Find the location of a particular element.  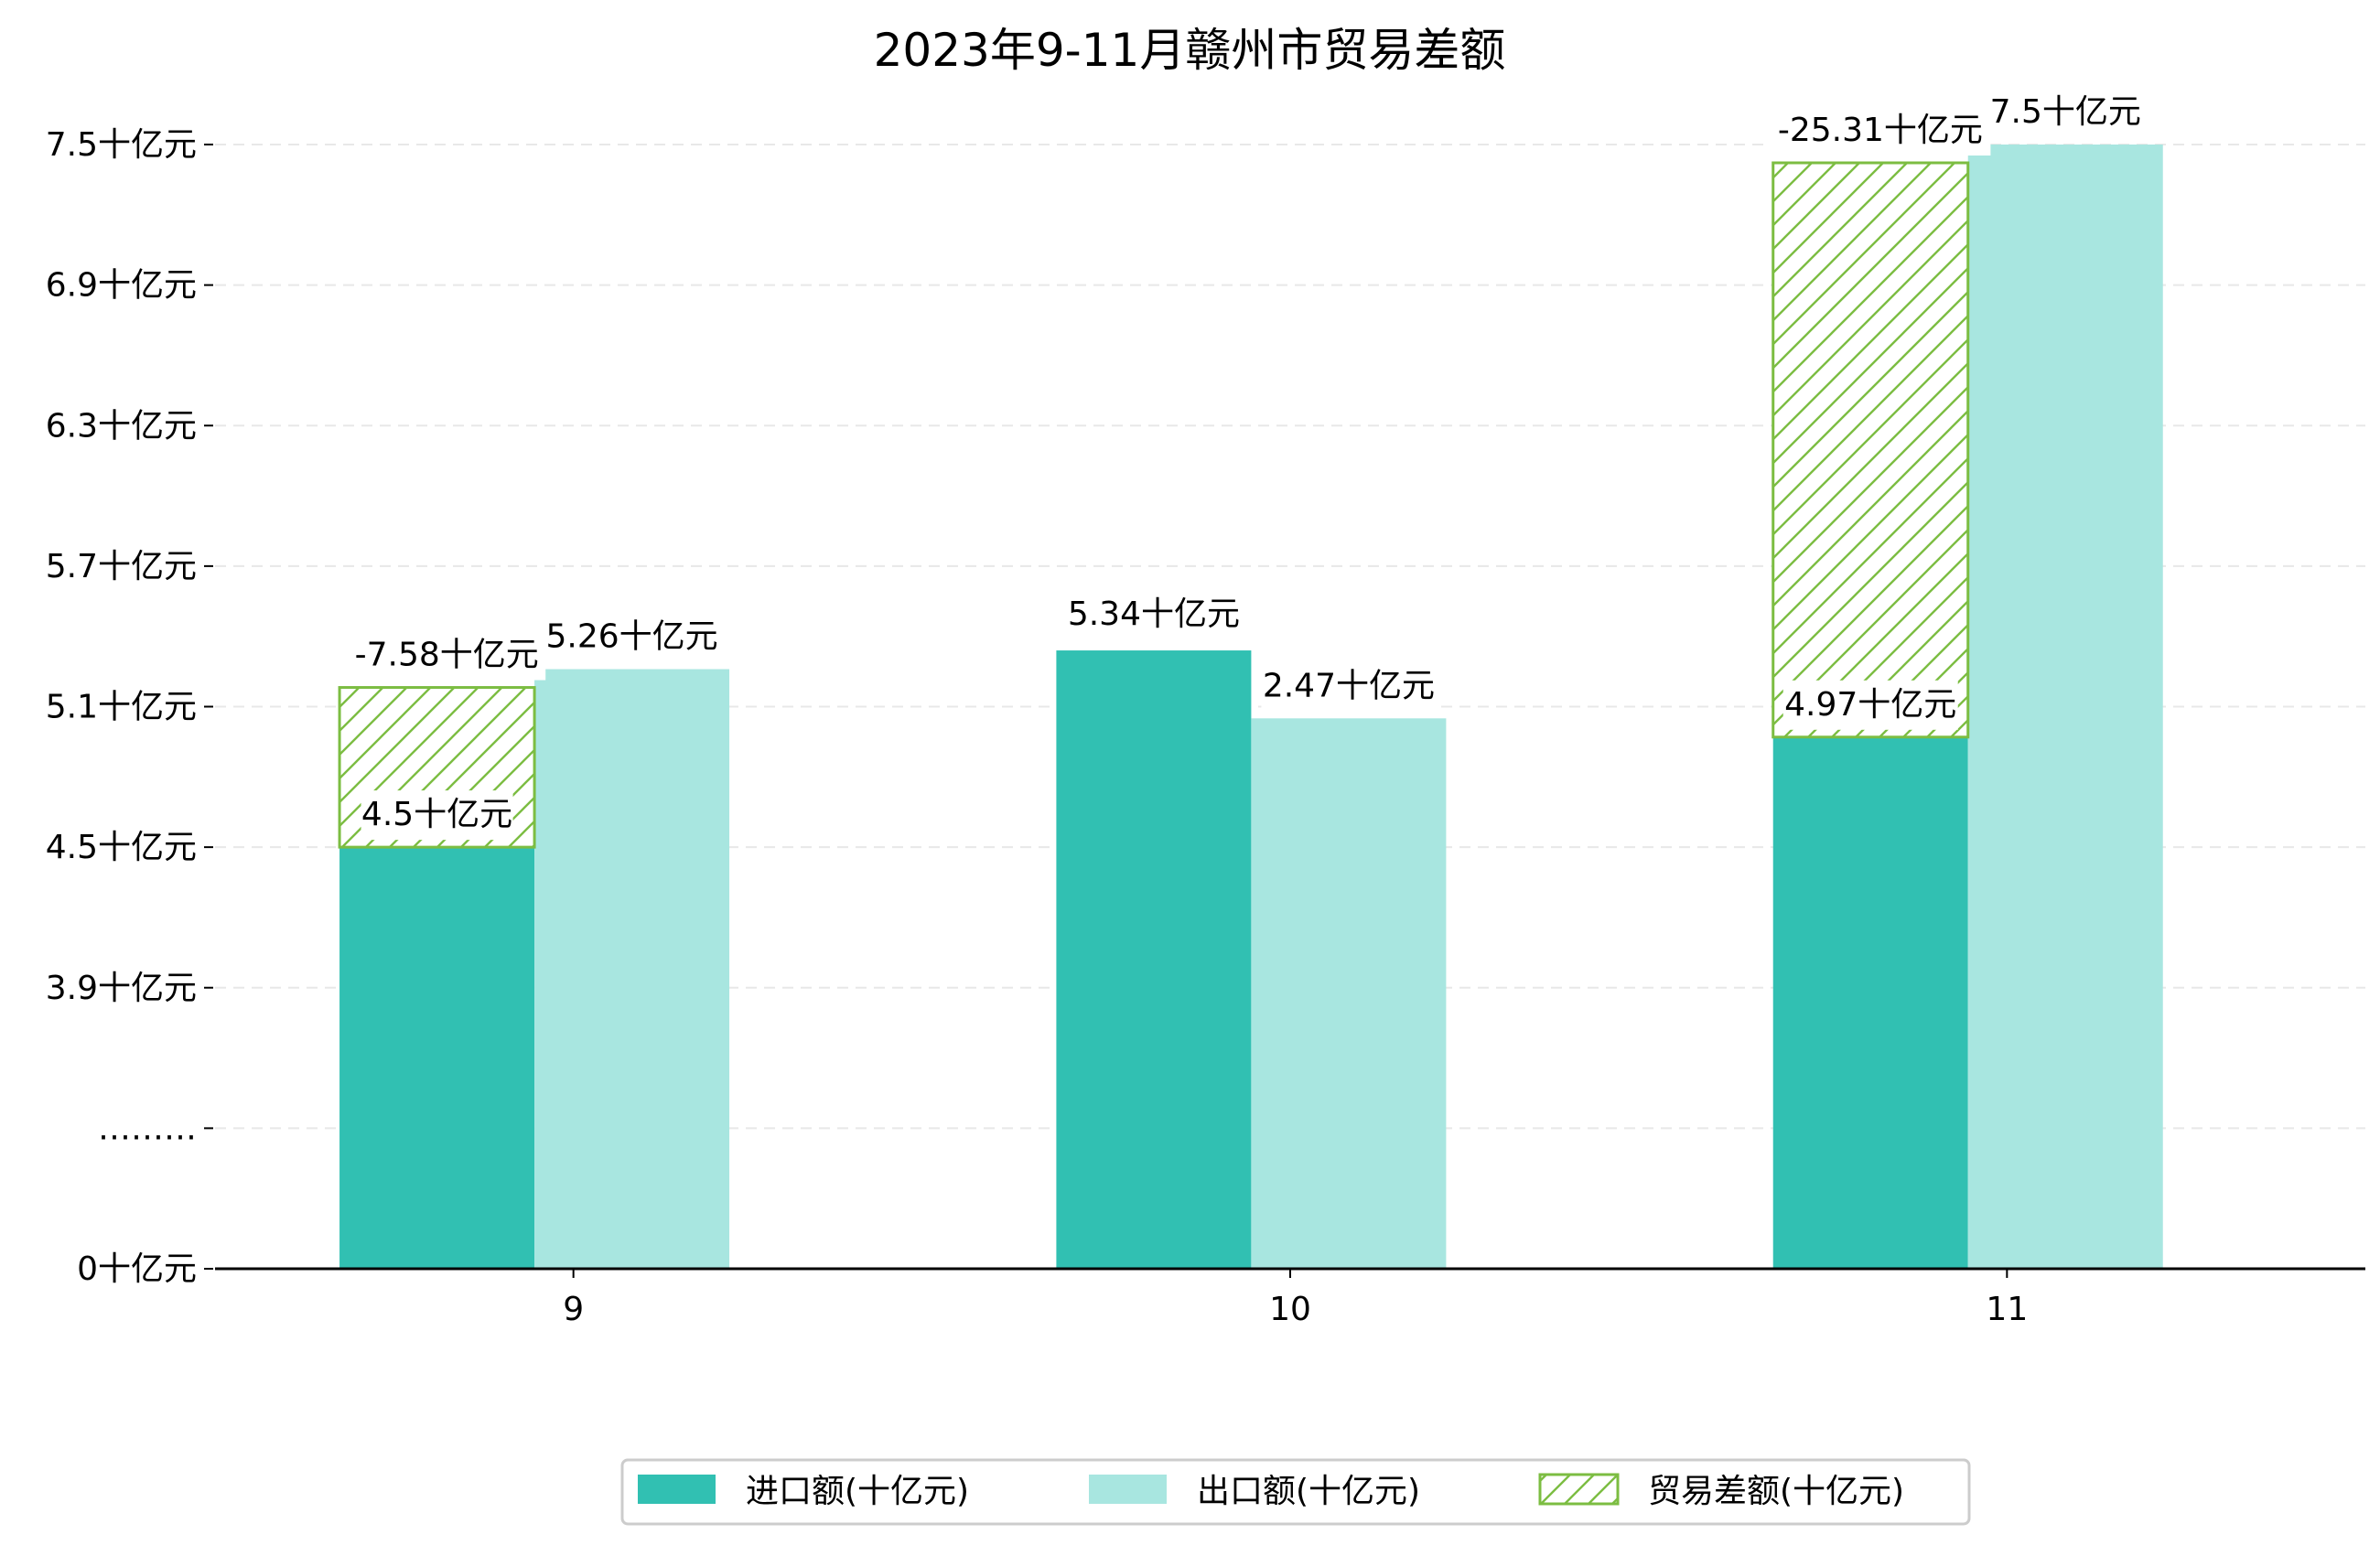

y-tick-label: 3.9十亿元 is located at coordinates (121, 989).